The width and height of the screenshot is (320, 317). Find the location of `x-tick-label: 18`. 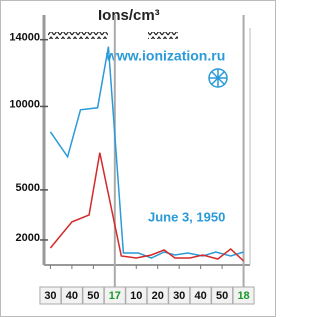

x-tick-label: 18 is located at coordinates (243, 296).